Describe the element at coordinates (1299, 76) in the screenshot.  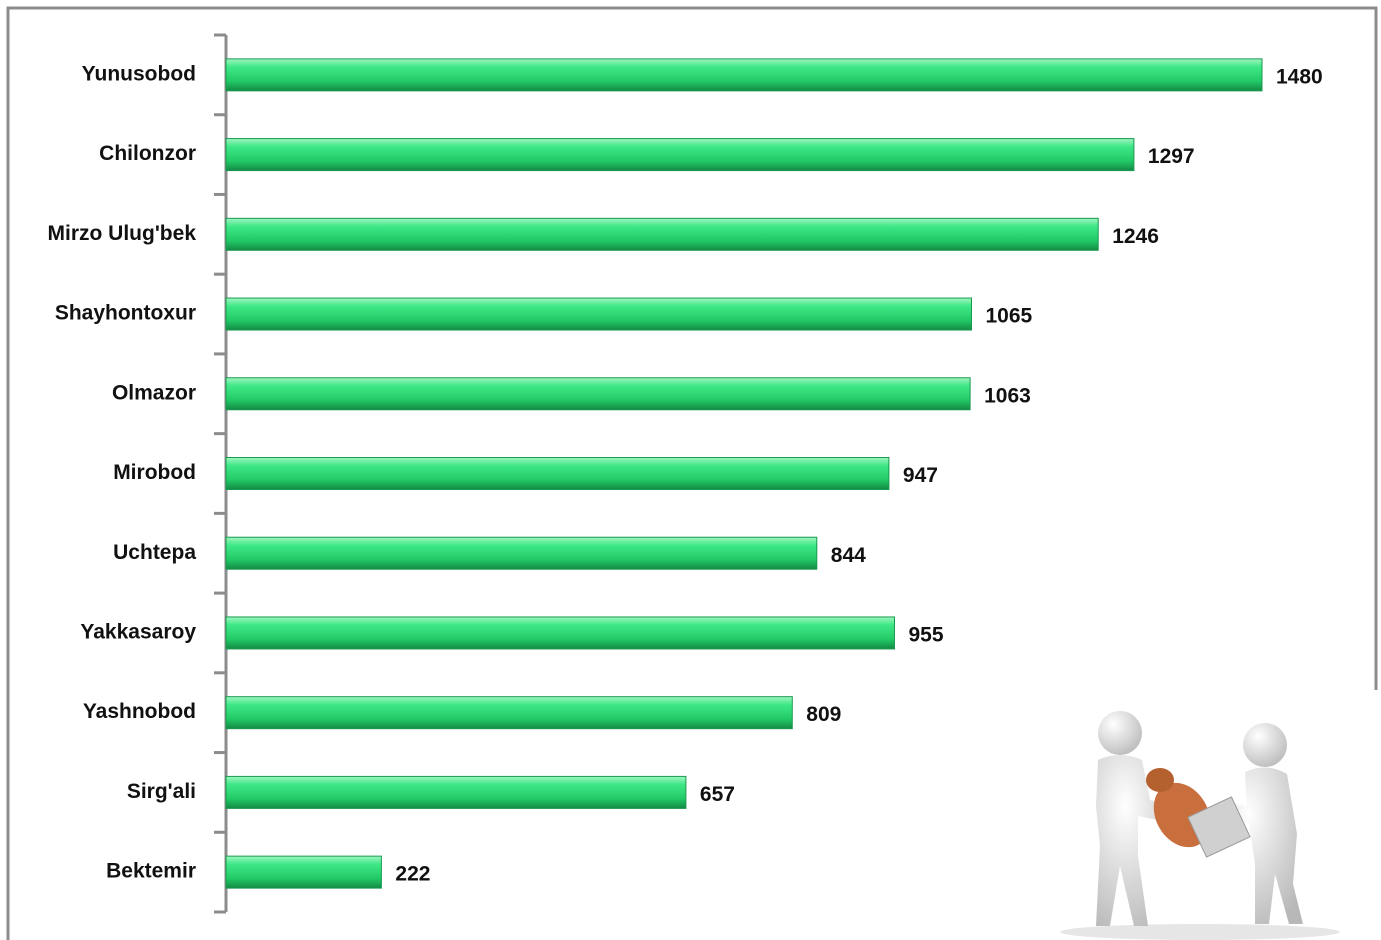
I see `value-label: 1480` at that location.